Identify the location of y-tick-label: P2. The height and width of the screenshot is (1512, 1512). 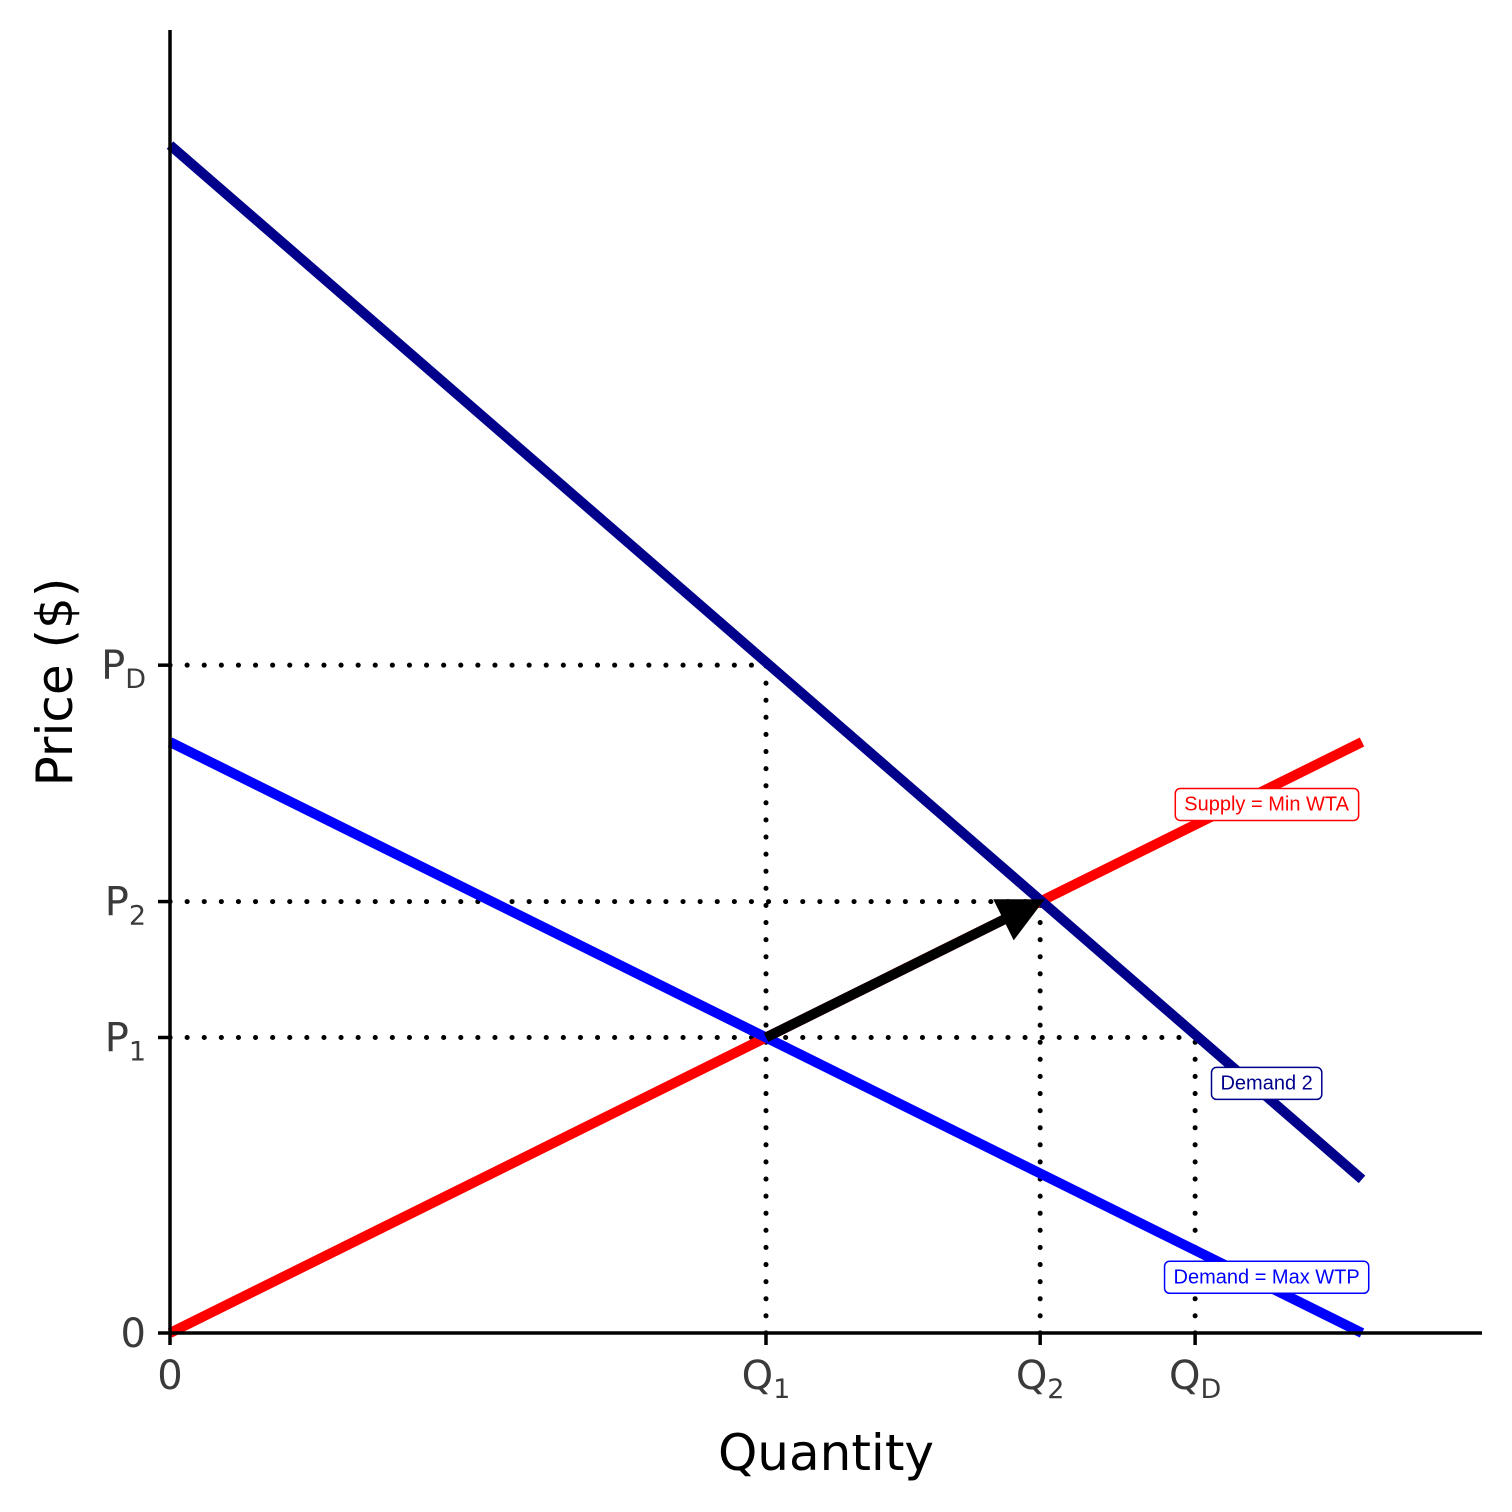
(125, 906).